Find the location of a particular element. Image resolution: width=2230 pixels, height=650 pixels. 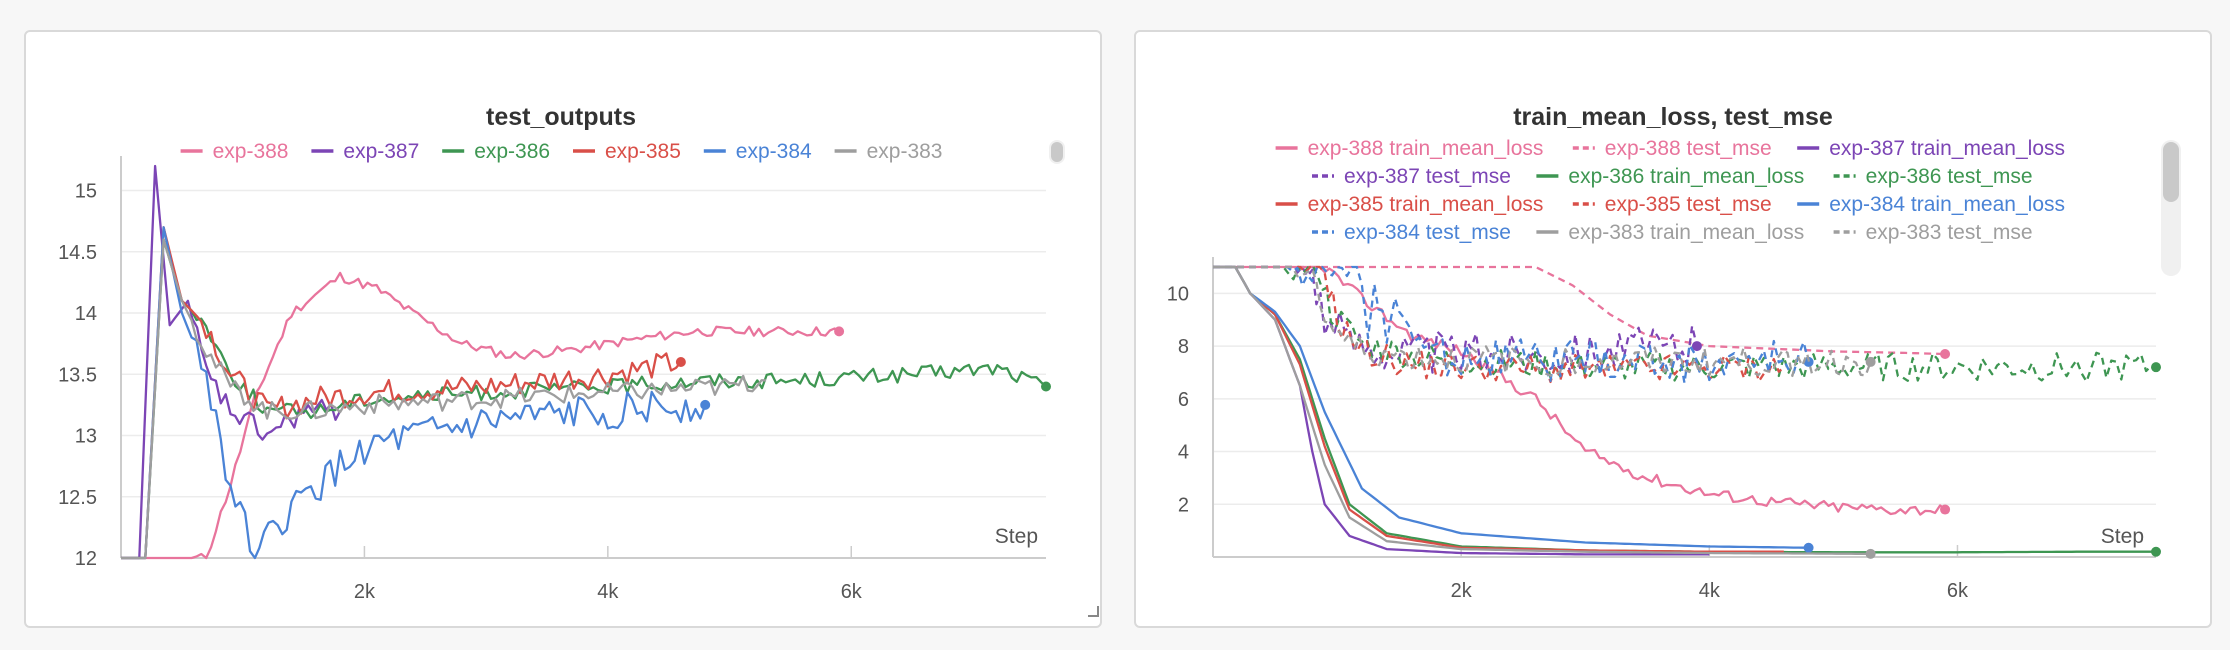

legend-item-exp-385-train-mean-loss: exp-385 train_mean_loss is located at coordinates (1409, 204).